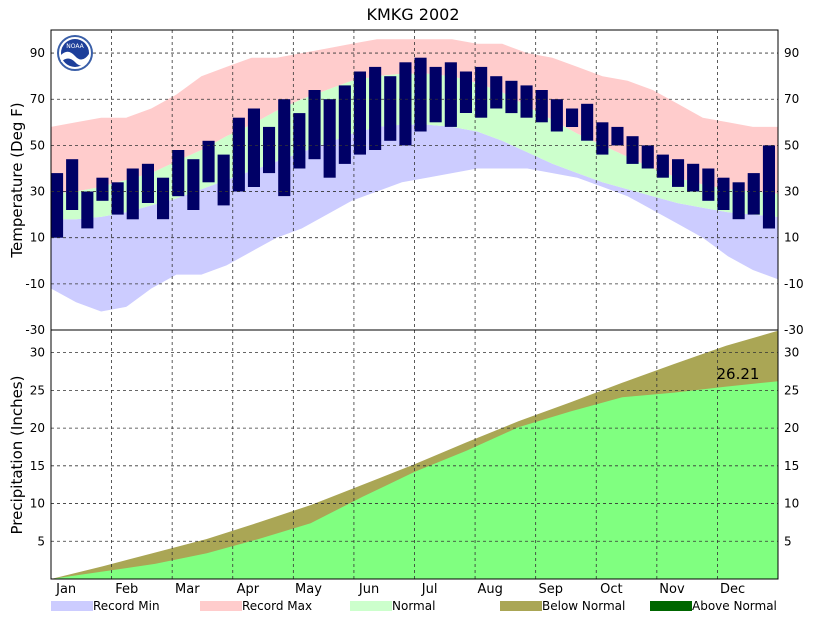  What do you see at coordinates (75, 53) in the screenshot?
I see `noaa-logo-icon: NOAA` at bounding box center [75, 53].